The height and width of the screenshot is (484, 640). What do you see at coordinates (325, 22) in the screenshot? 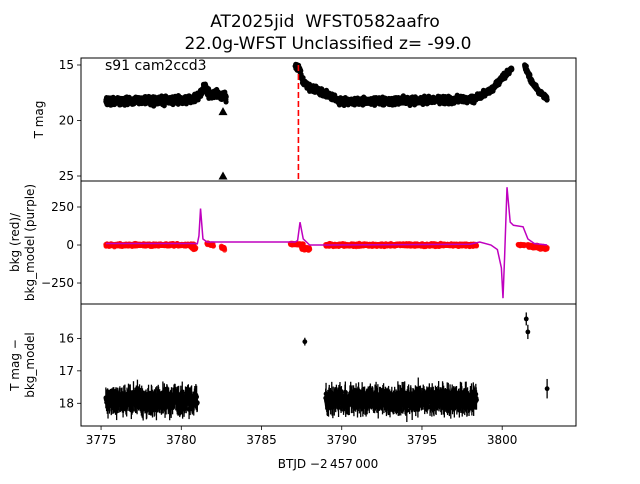
I see `chart-title-line1: AT2025jid WFST0582aafro` at bounding box center [325, 22].